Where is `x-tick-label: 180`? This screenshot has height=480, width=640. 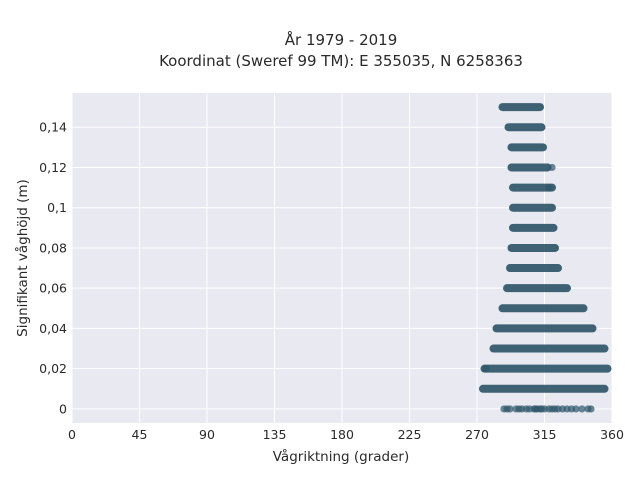 x-tick-label: 180 is located at coordinates (342, 434).